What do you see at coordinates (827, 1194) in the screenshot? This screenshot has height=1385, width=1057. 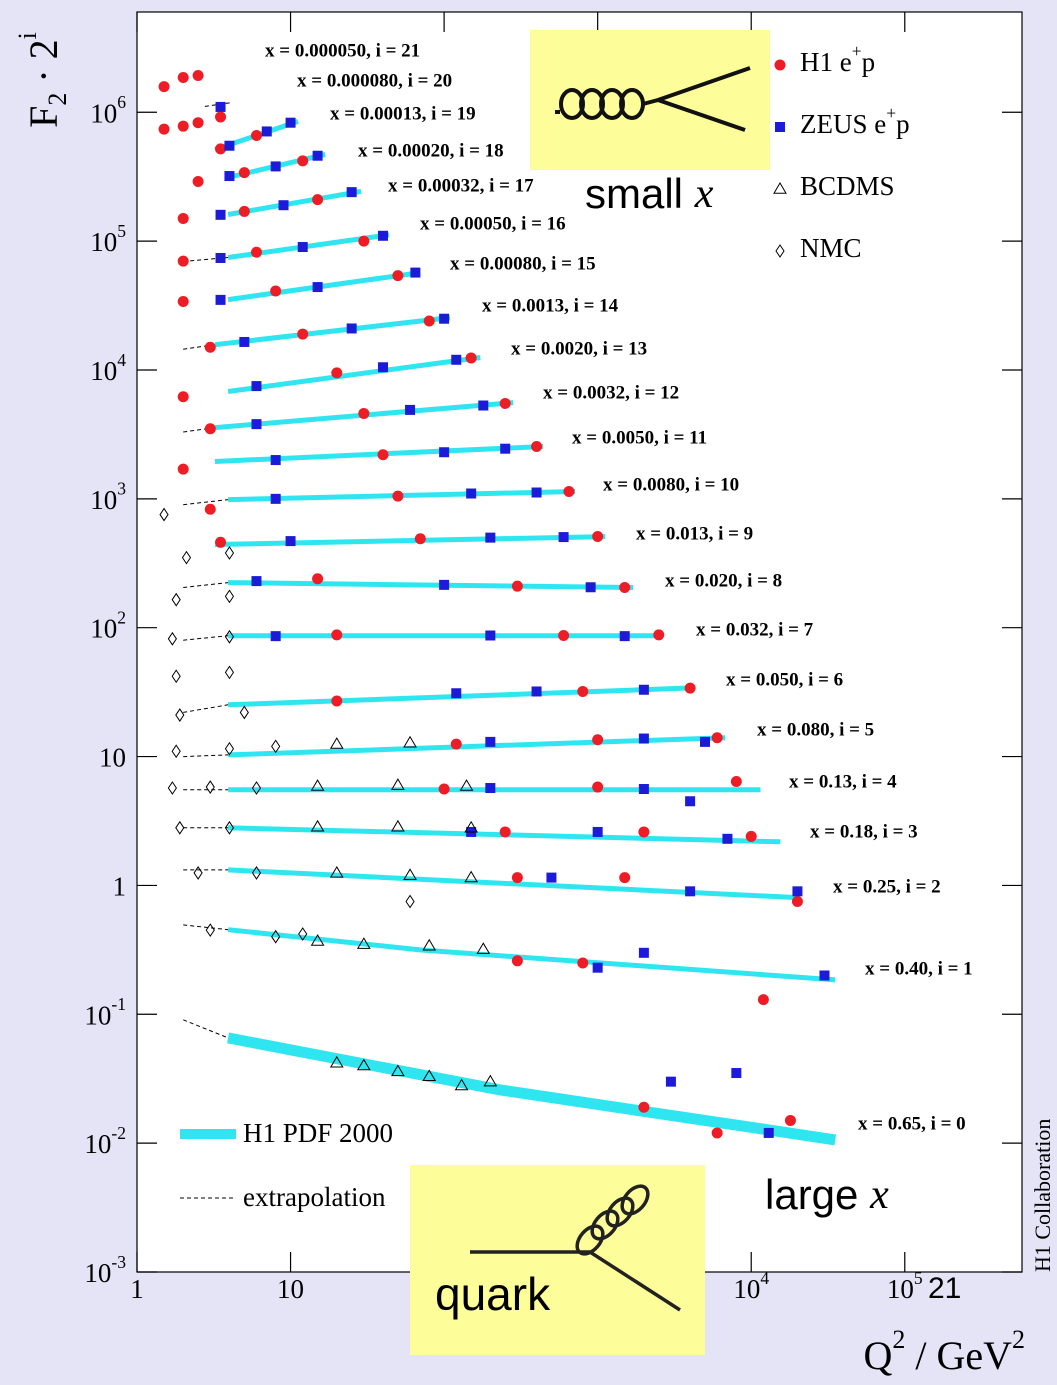 I see `annotation: large x` at bounding box center [827, 1194].